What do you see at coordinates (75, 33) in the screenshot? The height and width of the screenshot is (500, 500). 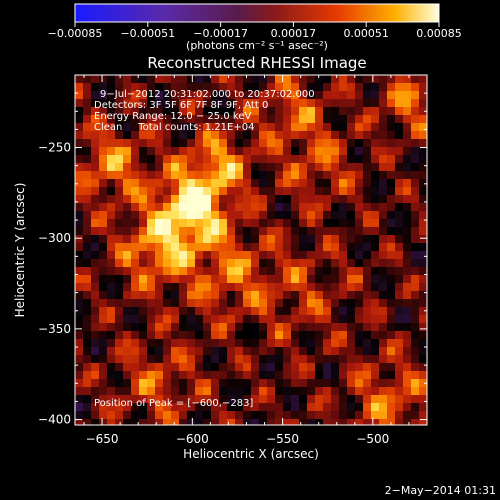 I see `colorbar-tick-label: −0.00085` at bounding box center [75, 33].